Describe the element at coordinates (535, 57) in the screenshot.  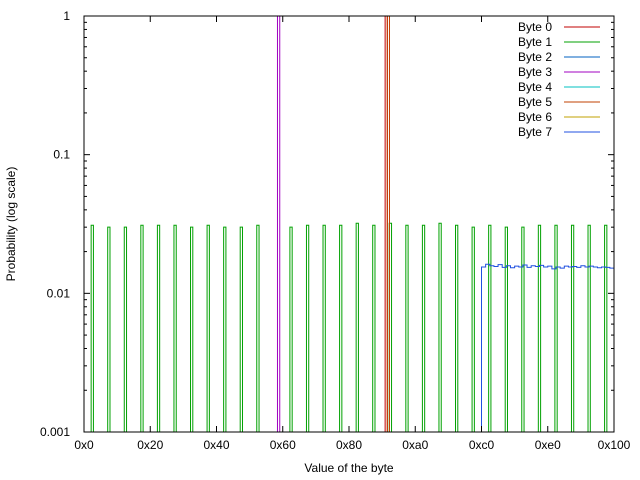
I see `legend-label: Byte 2` at that location.